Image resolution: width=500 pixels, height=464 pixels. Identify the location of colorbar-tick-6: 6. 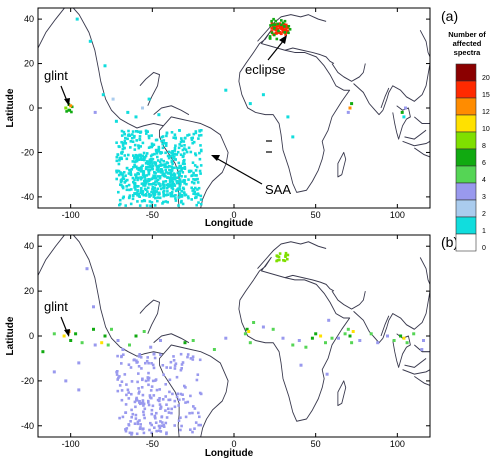
(484, 163).